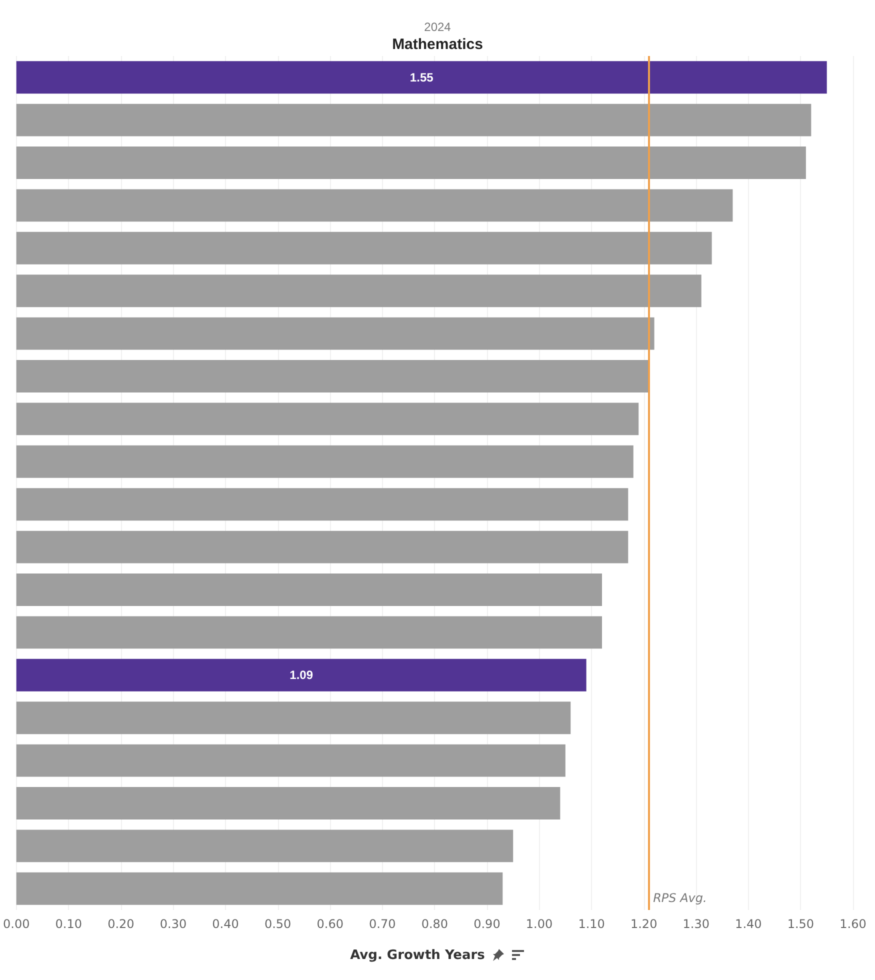 This screenshot has width=875, height=980. What do you see at coordinates (680, 898) in the screenshot?
I see `ref-line-label: RPS Avg.` at bounding box center [680, 898].